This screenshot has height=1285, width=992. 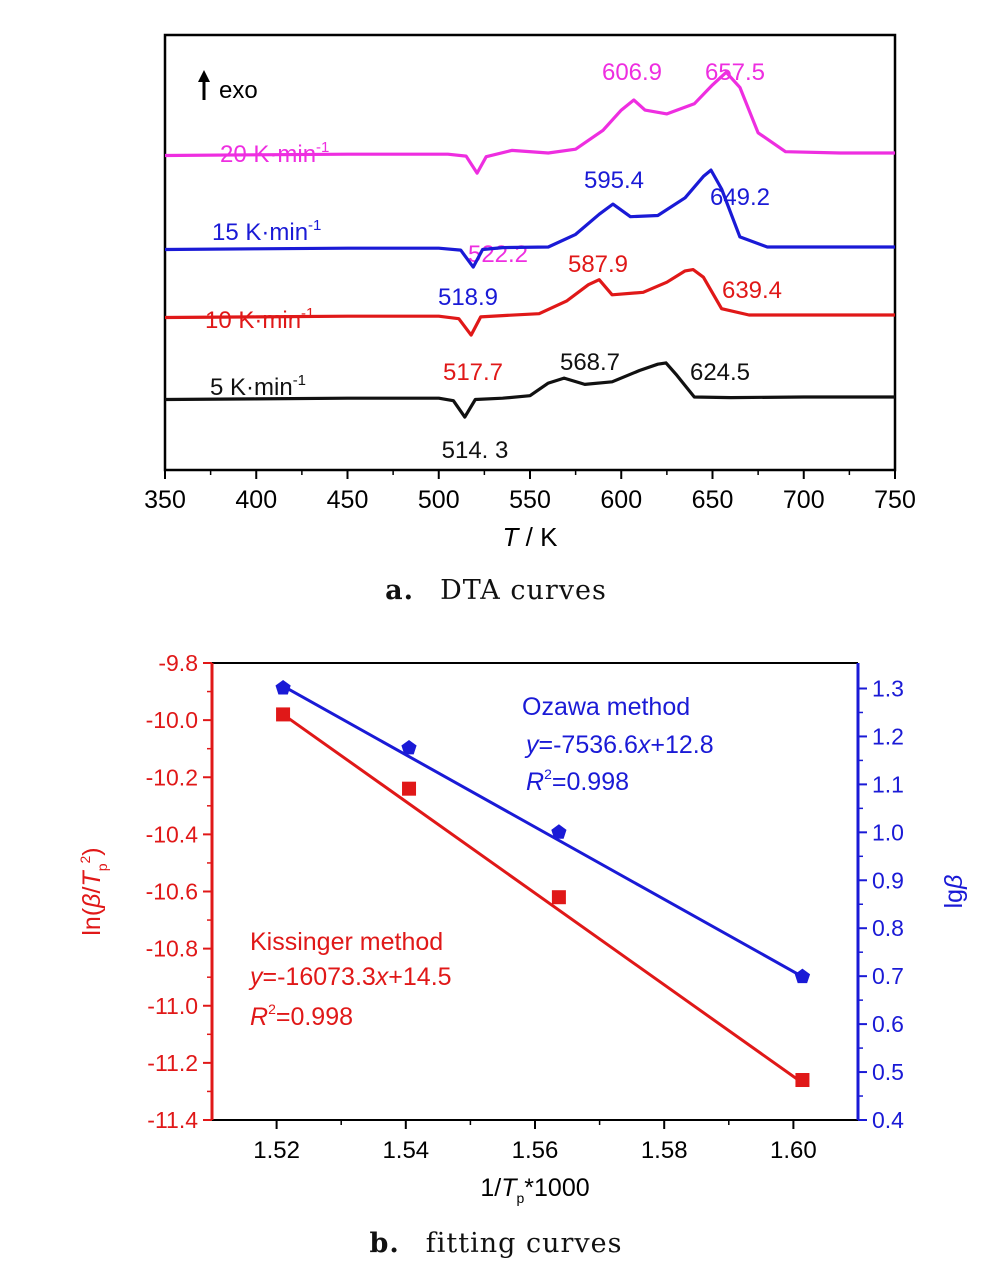 I want to click on y-right-tick-label-8: 0.5, so click(x=888, y=1072).